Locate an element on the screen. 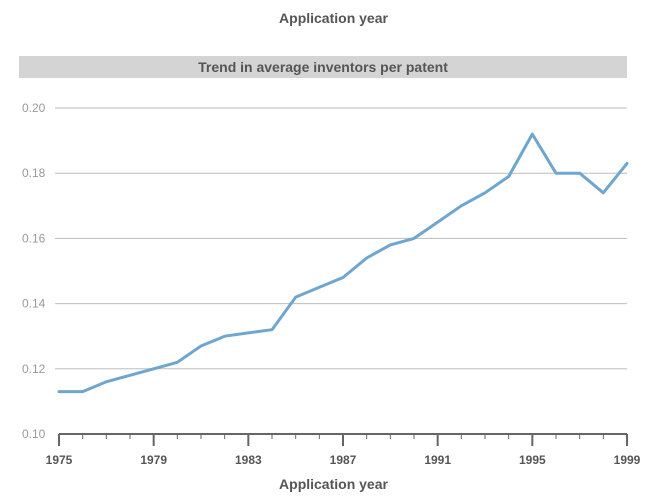  x-axis: 1975 1979 1983 1987 1991 1995 1999 is located at coordinates (343, 450).